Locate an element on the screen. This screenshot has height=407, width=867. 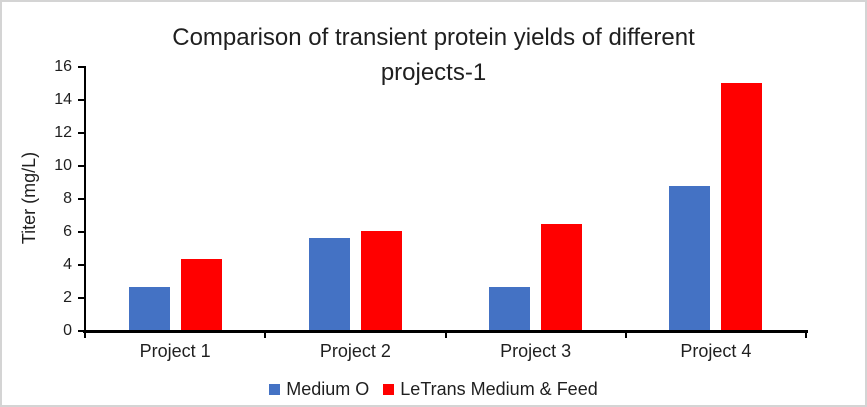
legend: Medium O LeTrans Medium & Feed is located at coordinates (433, 389).